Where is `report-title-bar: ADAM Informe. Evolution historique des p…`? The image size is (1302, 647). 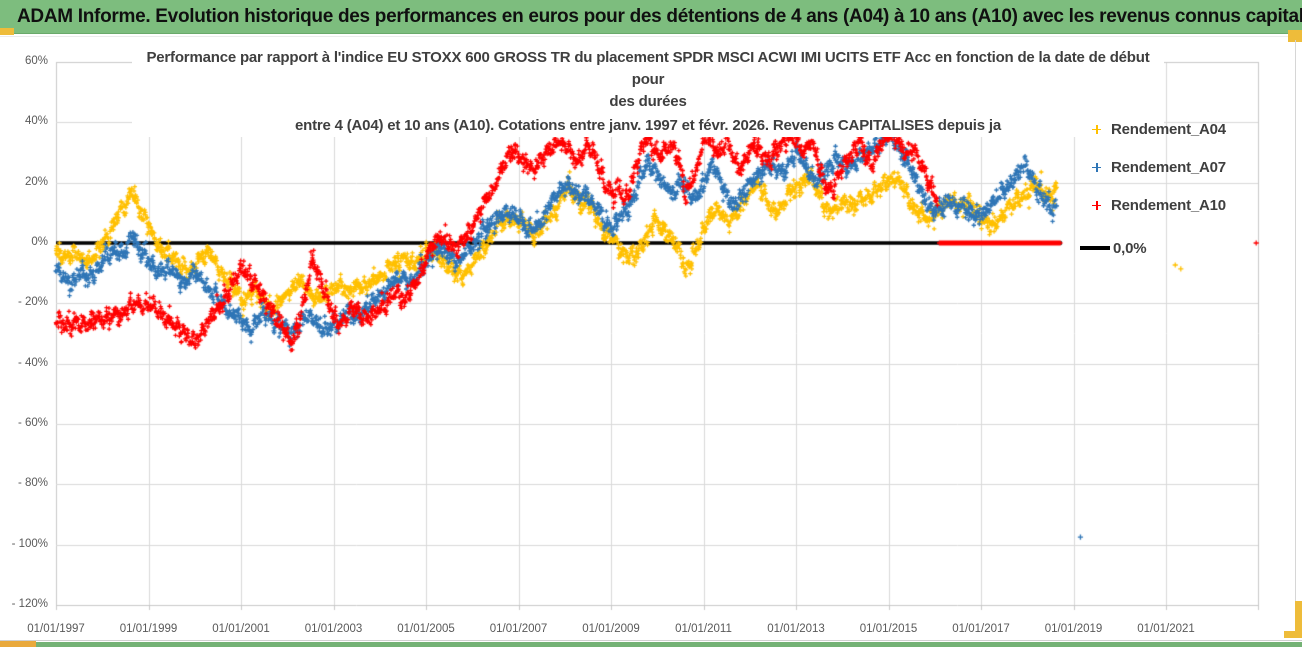 report-title-bar: ADAM Informe. Evolution historique des p… is located at coordinates (651, 17).